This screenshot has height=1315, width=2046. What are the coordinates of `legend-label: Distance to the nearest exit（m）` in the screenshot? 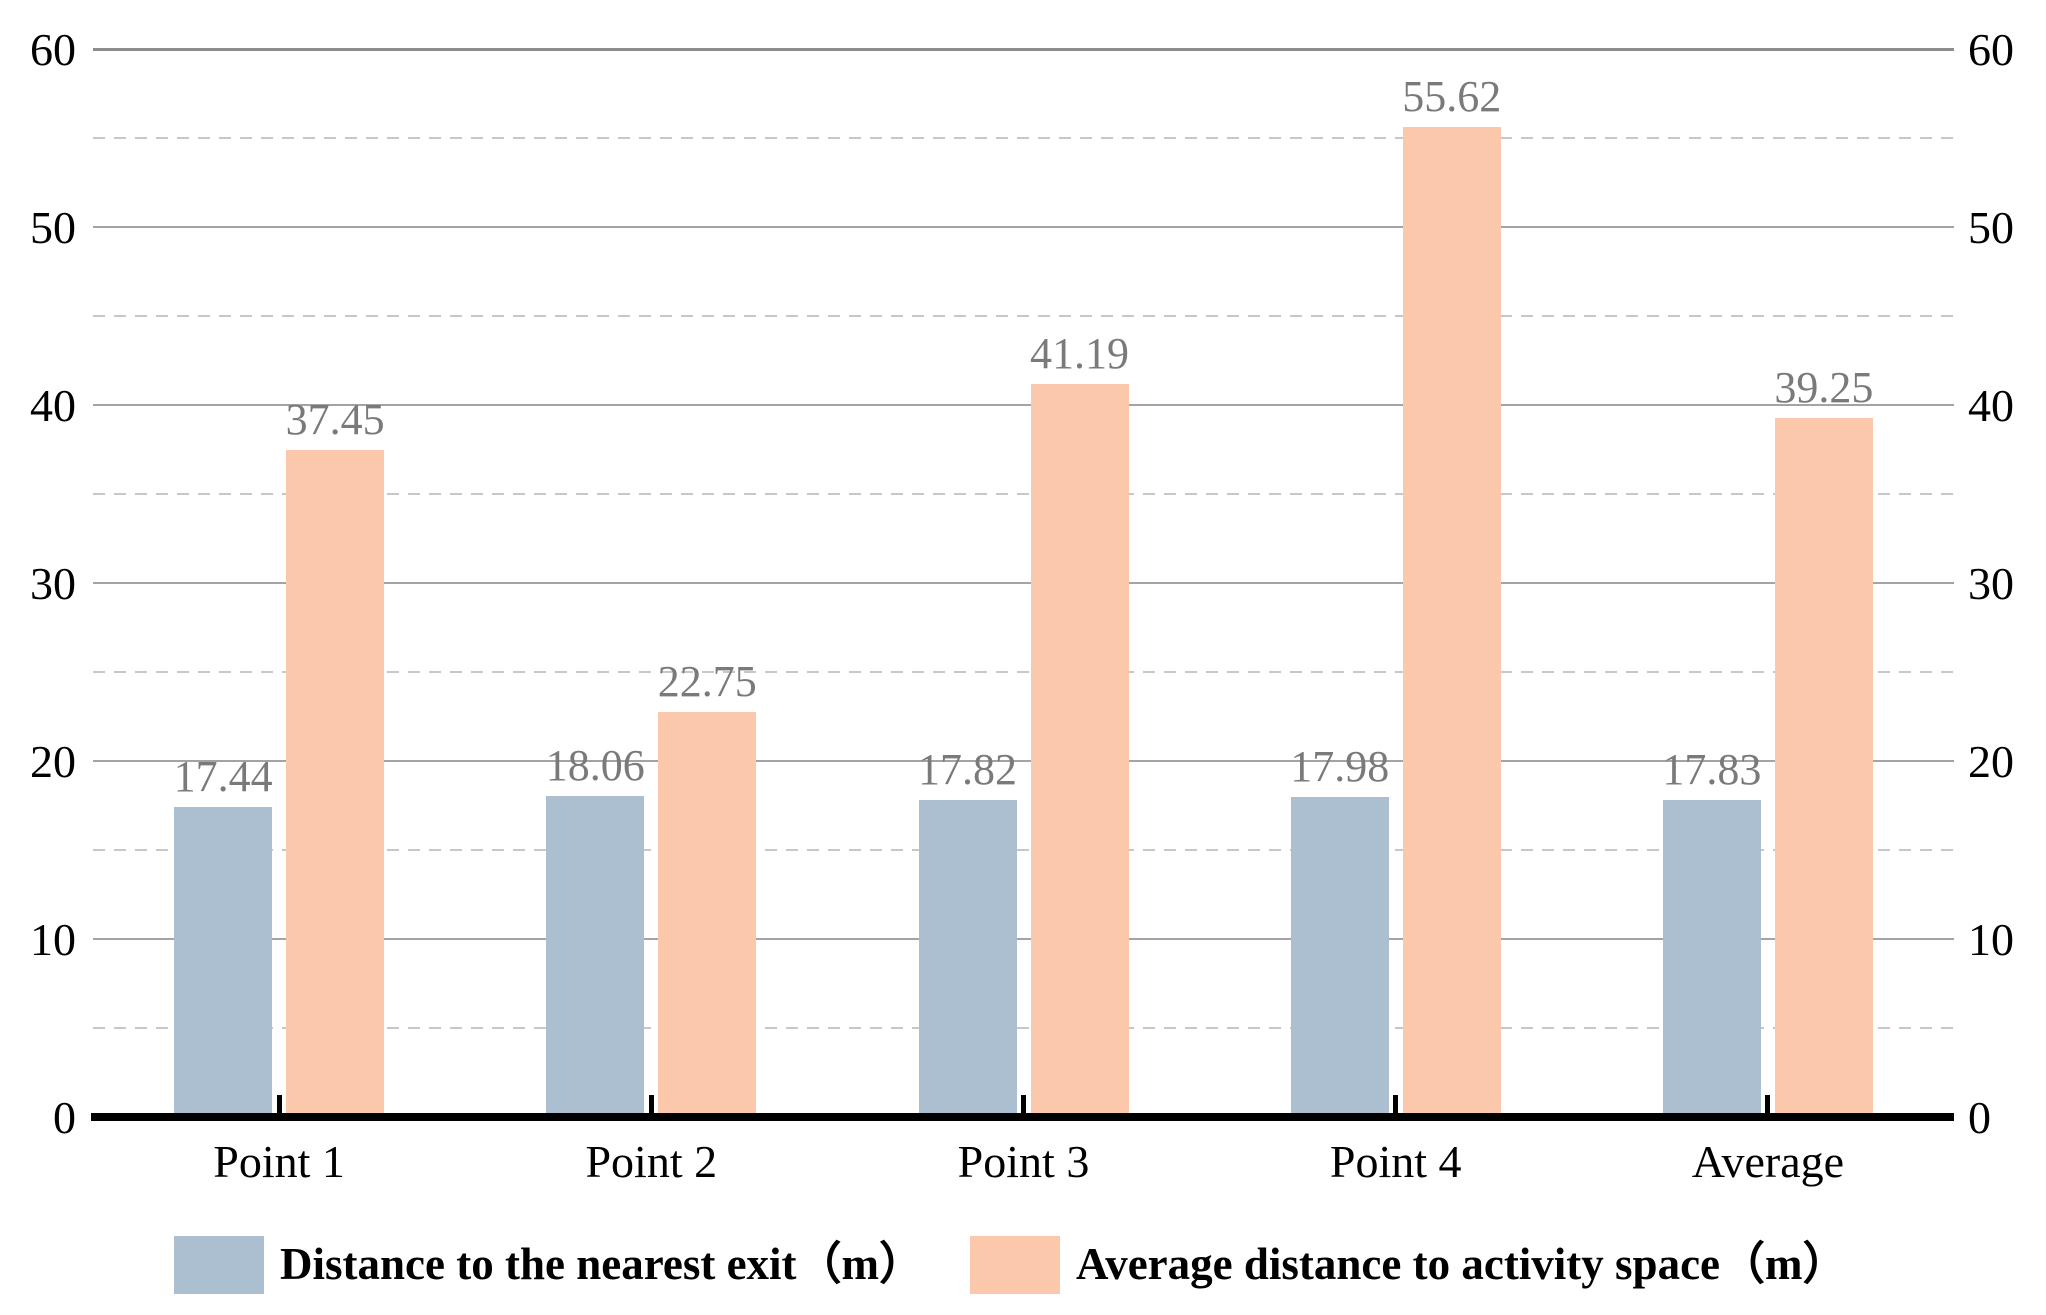 It's located at (602, 1264).